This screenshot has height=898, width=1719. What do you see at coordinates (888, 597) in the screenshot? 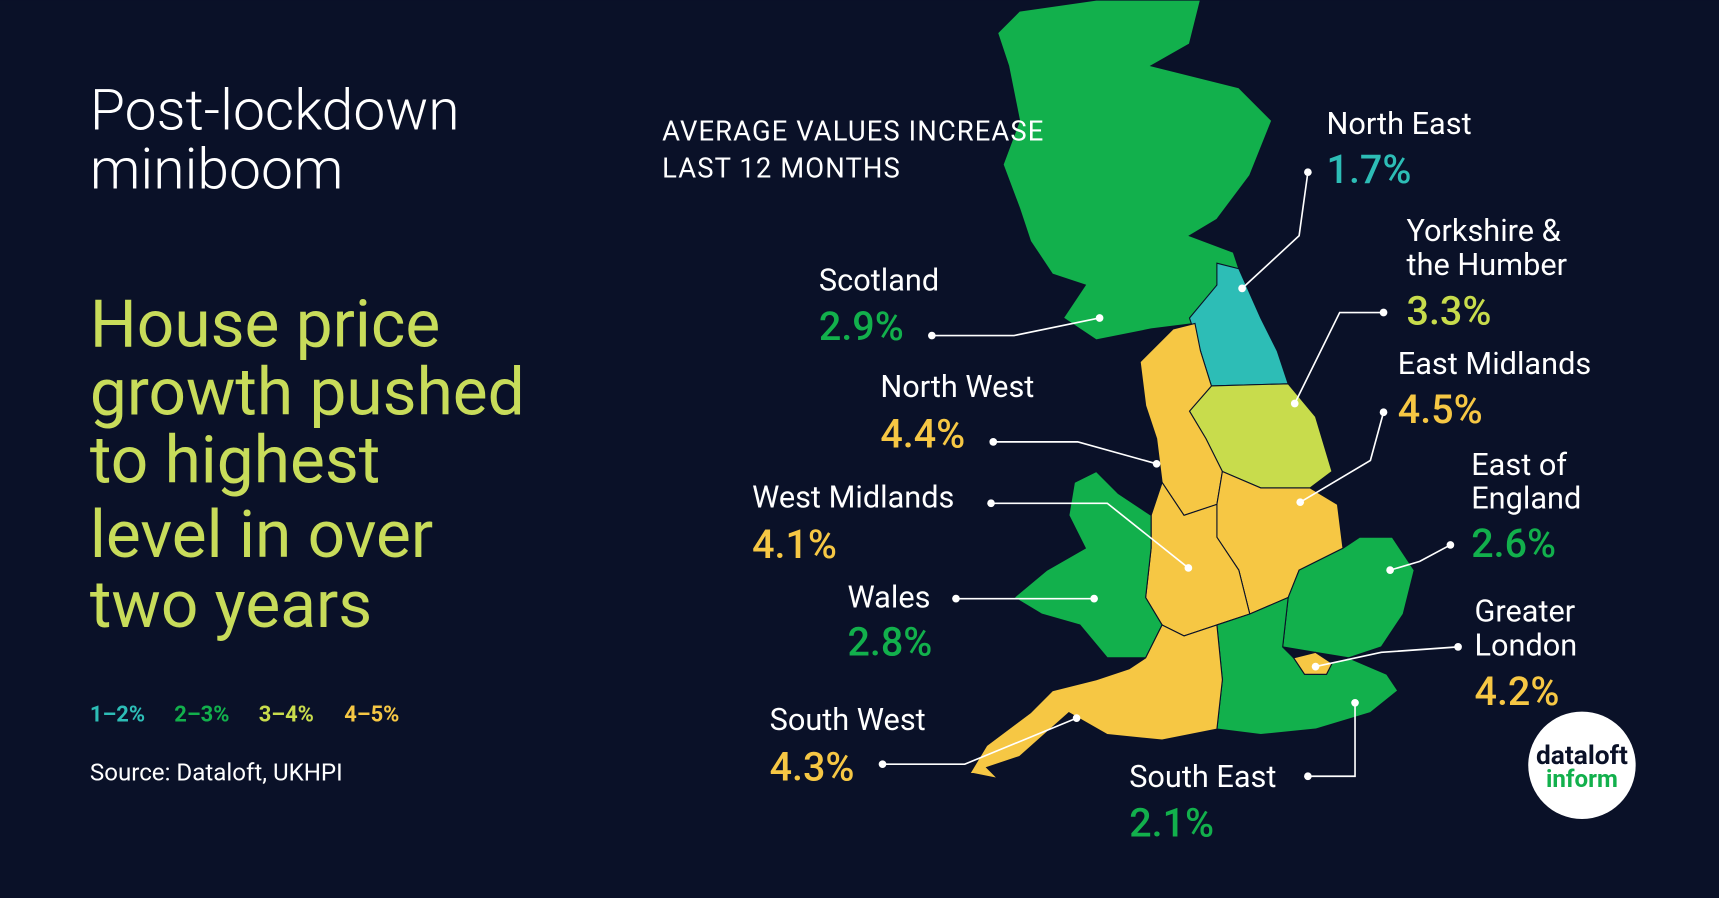
I see `region-name: Wales` at bounding box center [888, 597].